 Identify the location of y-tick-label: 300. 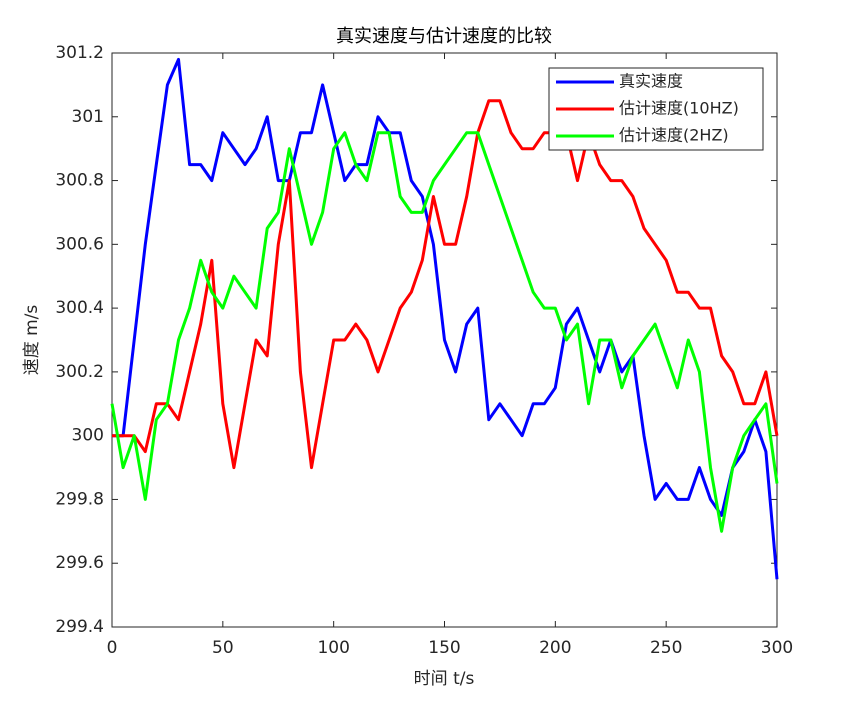
(88, 436).